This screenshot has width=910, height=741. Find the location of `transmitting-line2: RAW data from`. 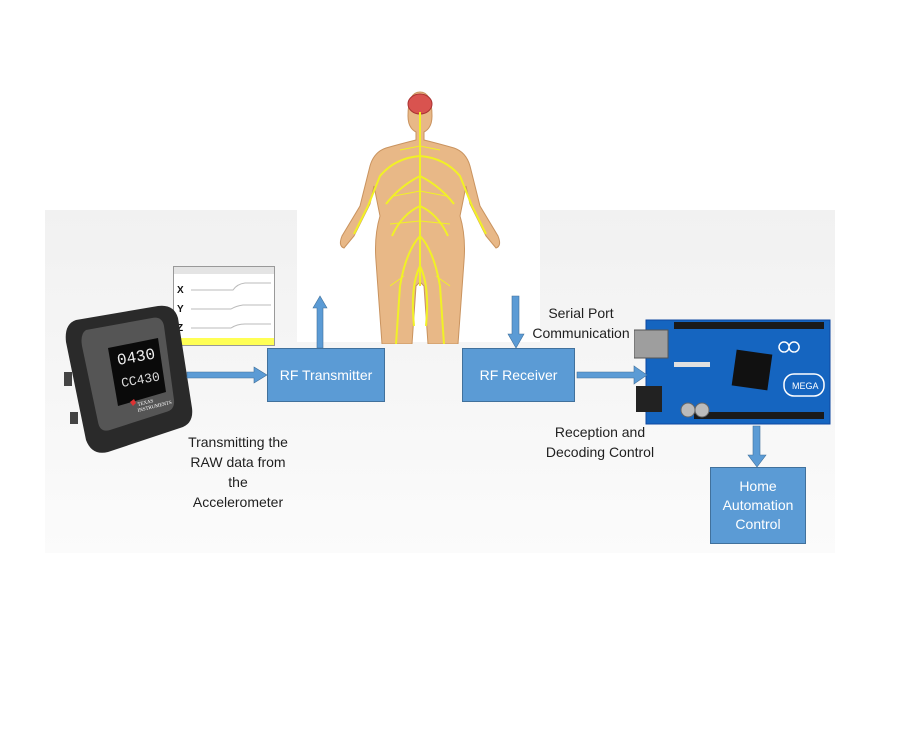

transmitting-line2: RAW data from is located at coordinates (238, 462).